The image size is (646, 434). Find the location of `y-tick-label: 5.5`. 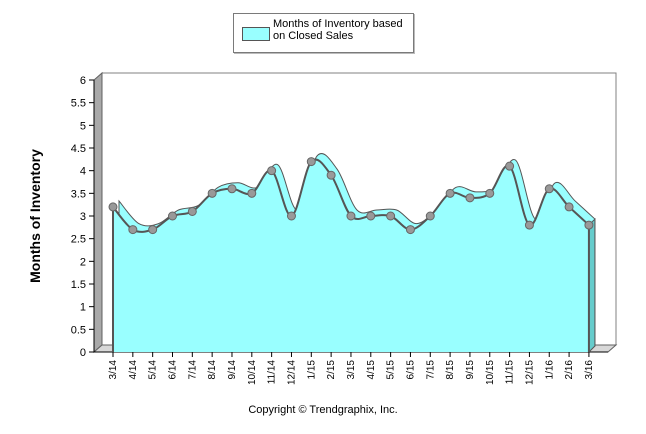

y-tick-label: 5.5 is located at coordinates (78, 104).